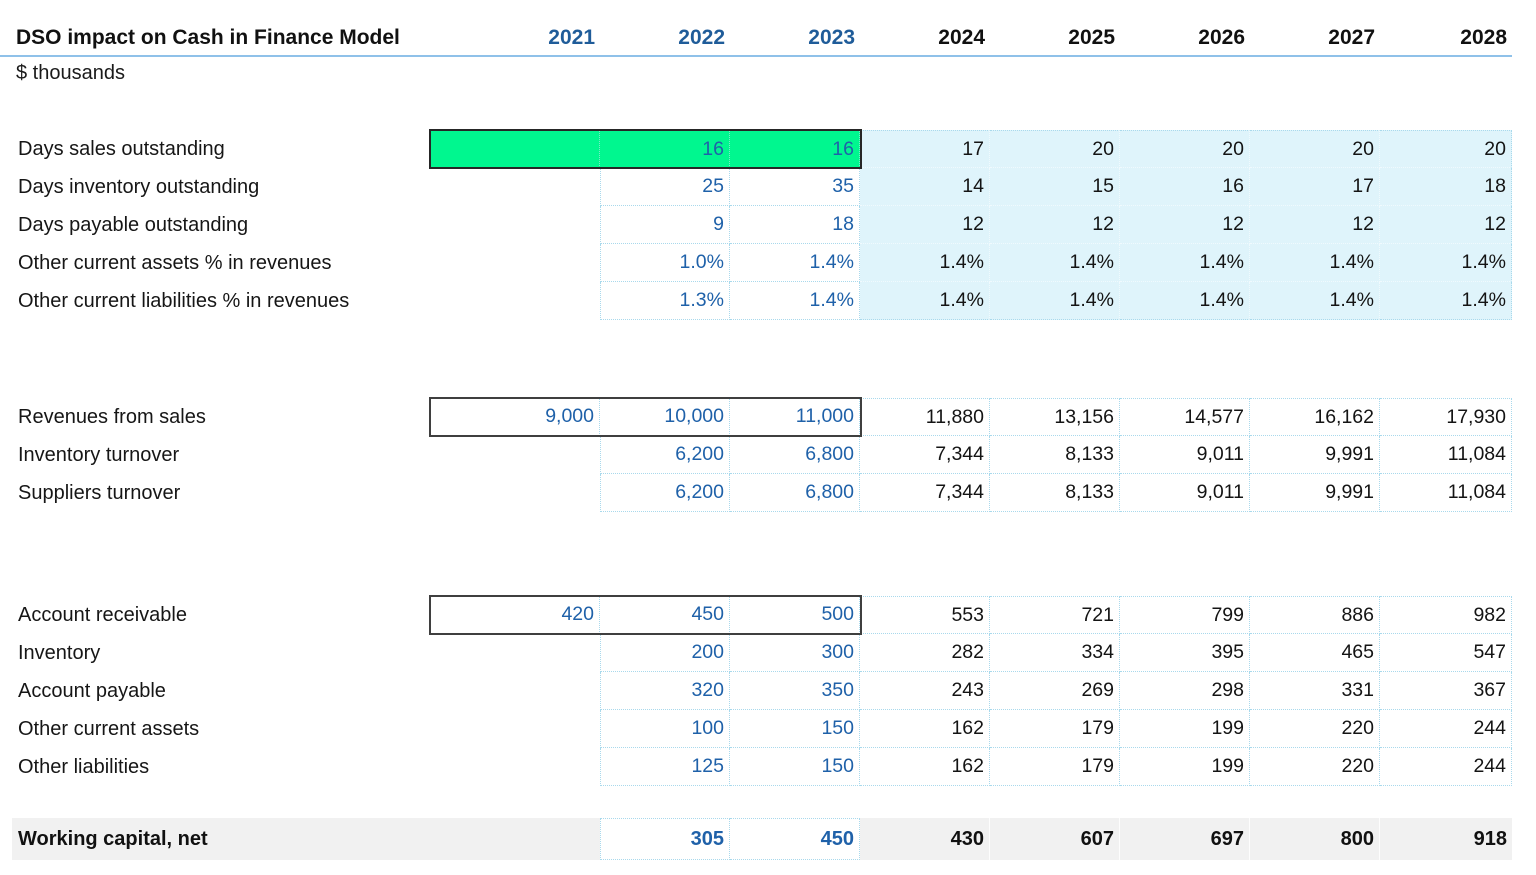 Image resolution: width=1536 pixels, height=875 pixels. Describe the element at coordinates (1446, 493) in the screenshot. I see `cell: 11,084` at that location.